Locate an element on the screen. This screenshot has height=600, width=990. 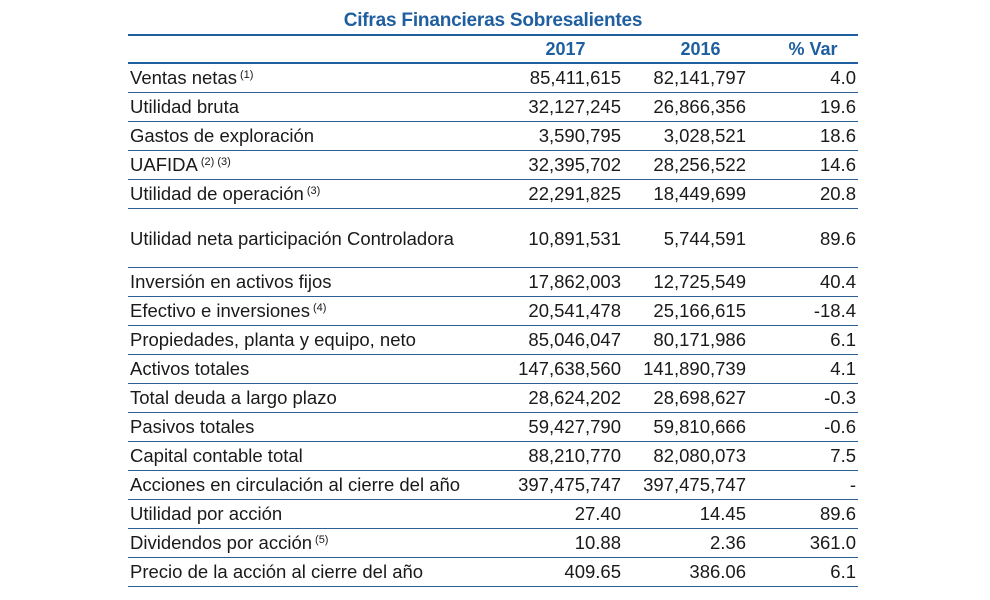
row-label: Inversión en activos fijos is located at coordinates (231, 281).